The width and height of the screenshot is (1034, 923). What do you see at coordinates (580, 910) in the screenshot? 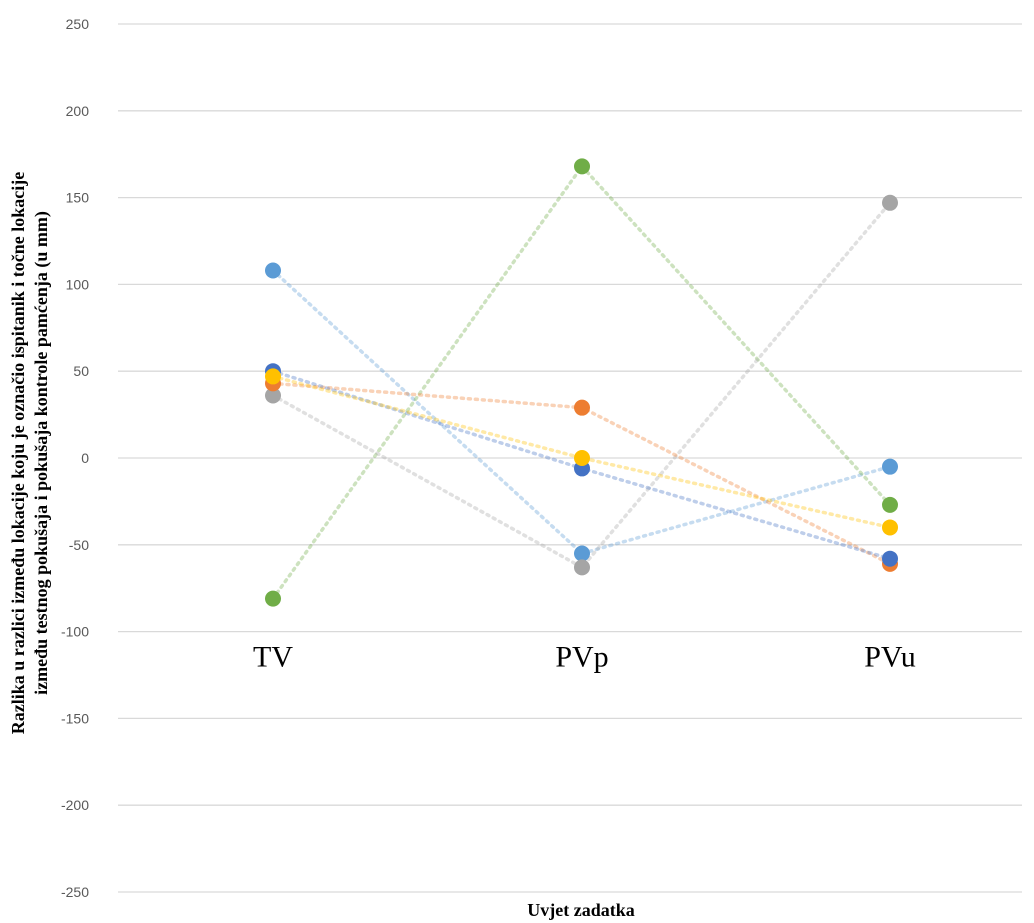
I see `x-axis-title: Uvjet zadatka` at bounding box center [580, 910].